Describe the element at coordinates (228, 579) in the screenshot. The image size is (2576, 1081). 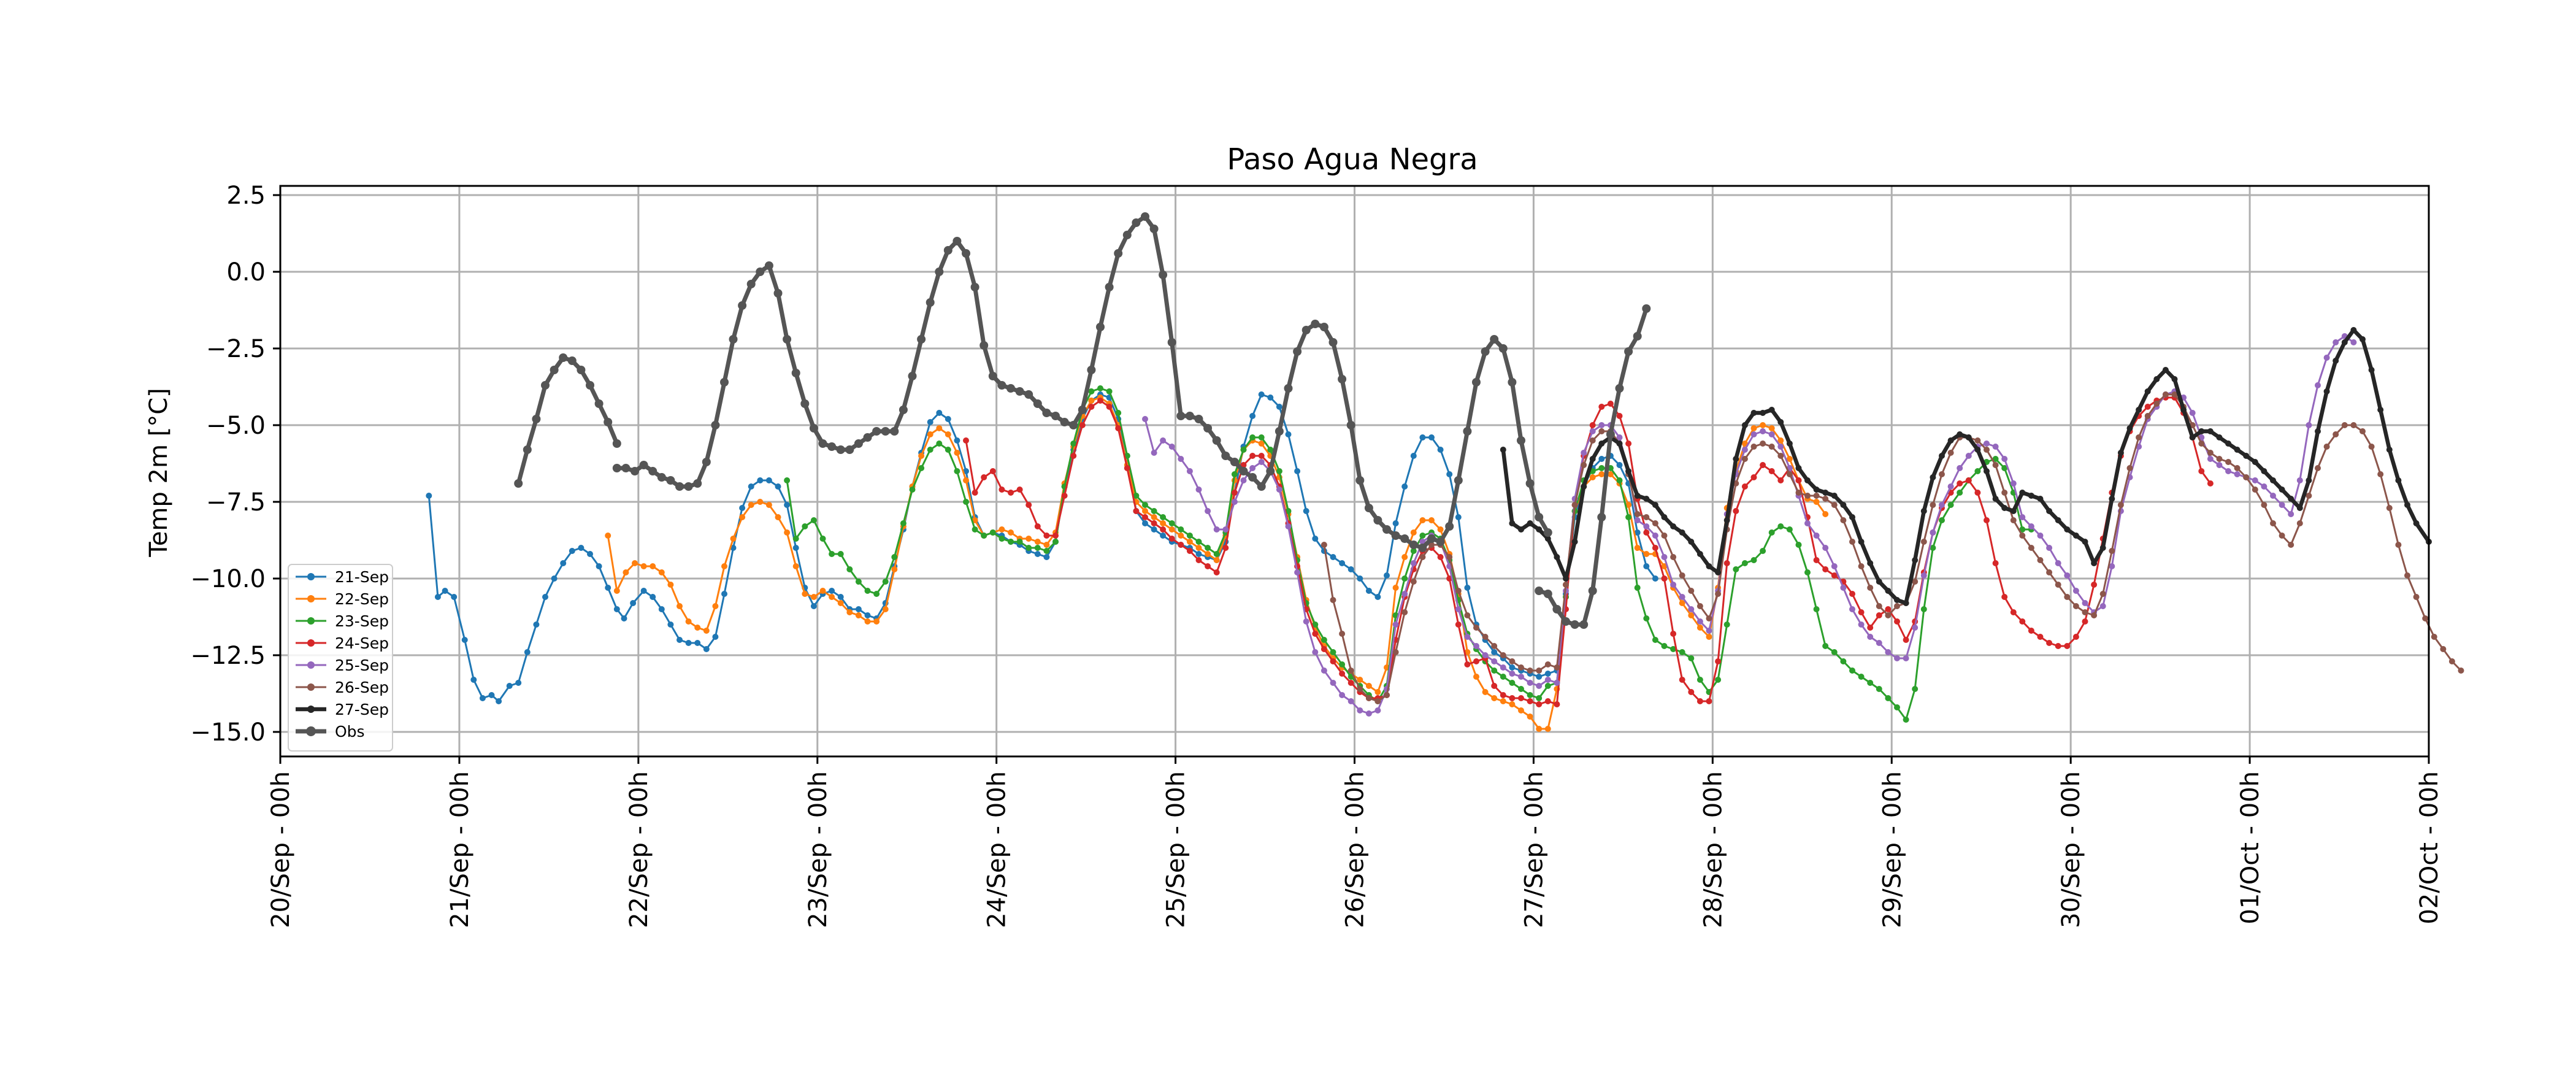
I see `y-tick-label: −10.0` at that location.